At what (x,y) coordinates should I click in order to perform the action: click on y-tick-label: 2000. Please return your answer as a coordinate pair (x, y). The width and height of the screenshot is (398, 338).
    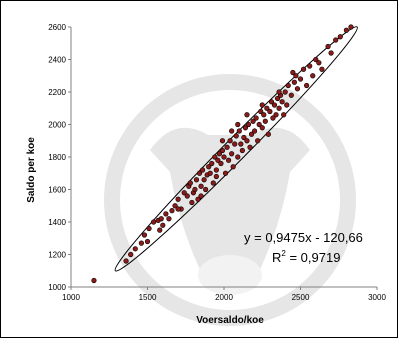
    Looking at the image, I should click on (57, 125).